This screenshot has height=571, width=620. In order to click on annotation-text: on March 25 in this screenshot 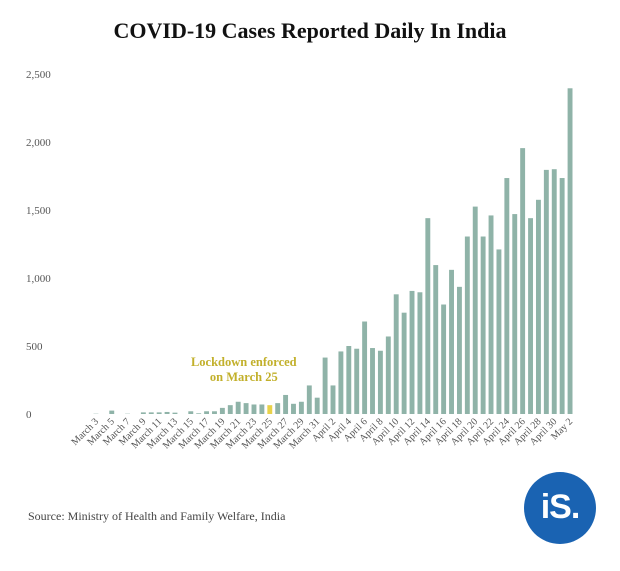, I will do `click(244, 377)`.